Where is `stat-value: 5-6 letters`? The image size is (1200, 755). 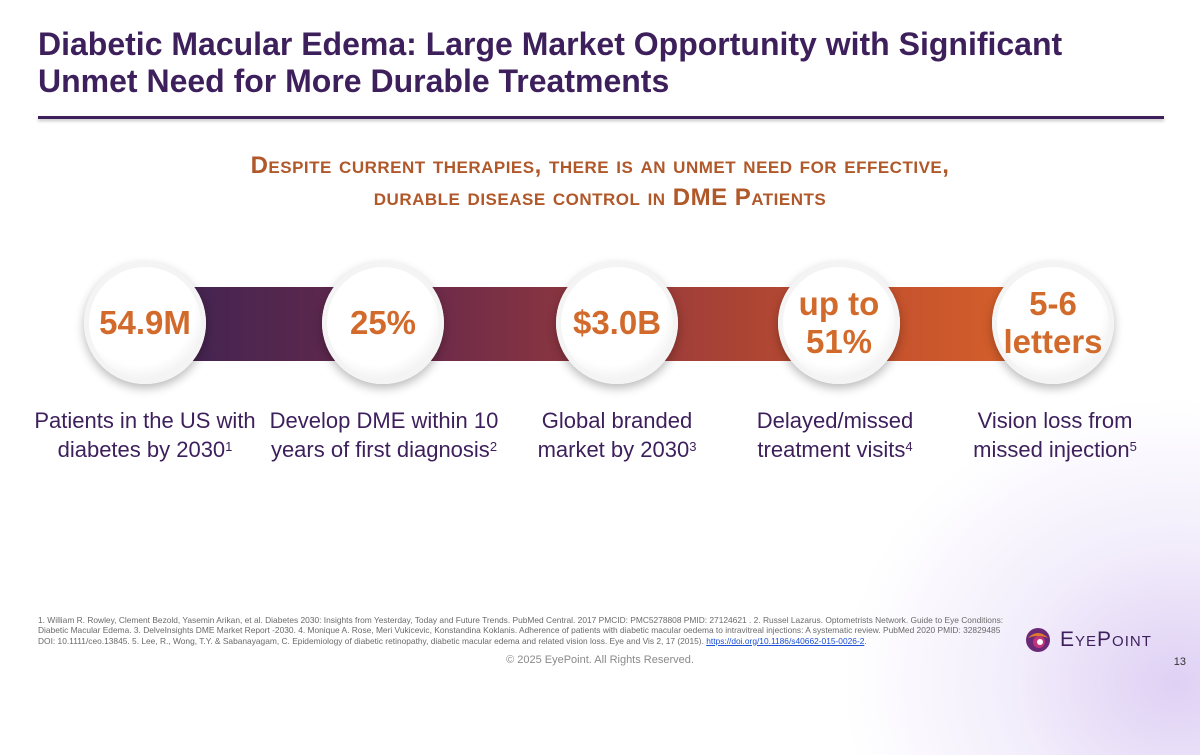 stat-value: 5-6 letters is located at coordinates (1053, 322).